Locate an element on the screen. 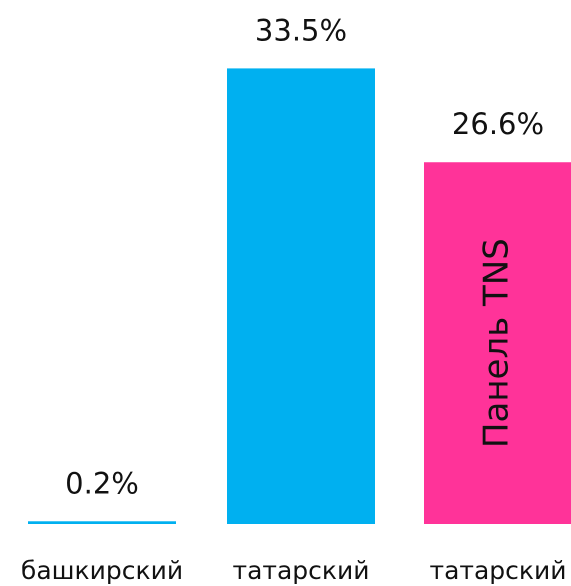  bar is located at coordinates (102, 522).